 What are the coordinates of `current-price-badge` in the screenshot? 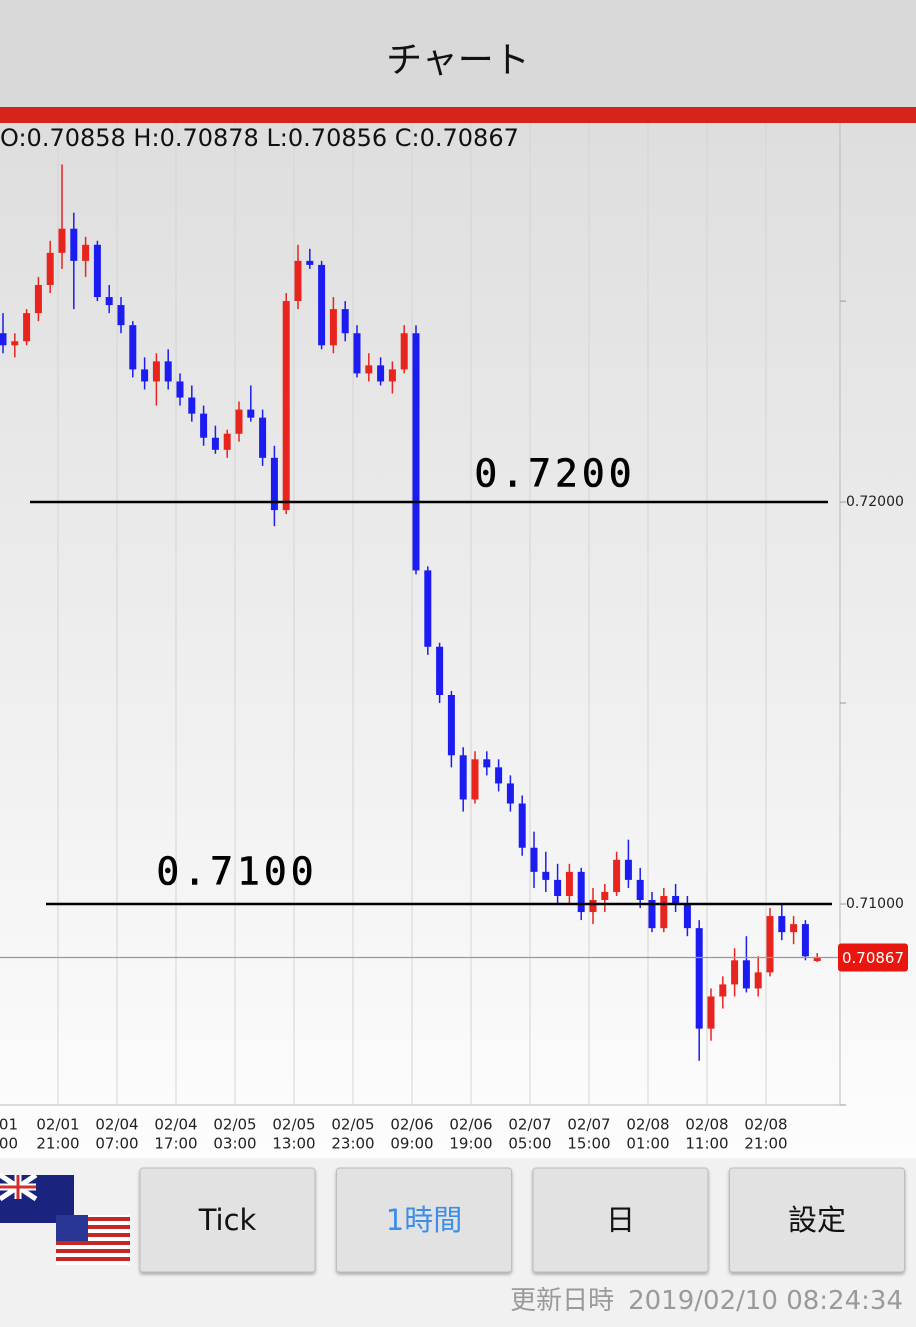 It's located at (873, 957).